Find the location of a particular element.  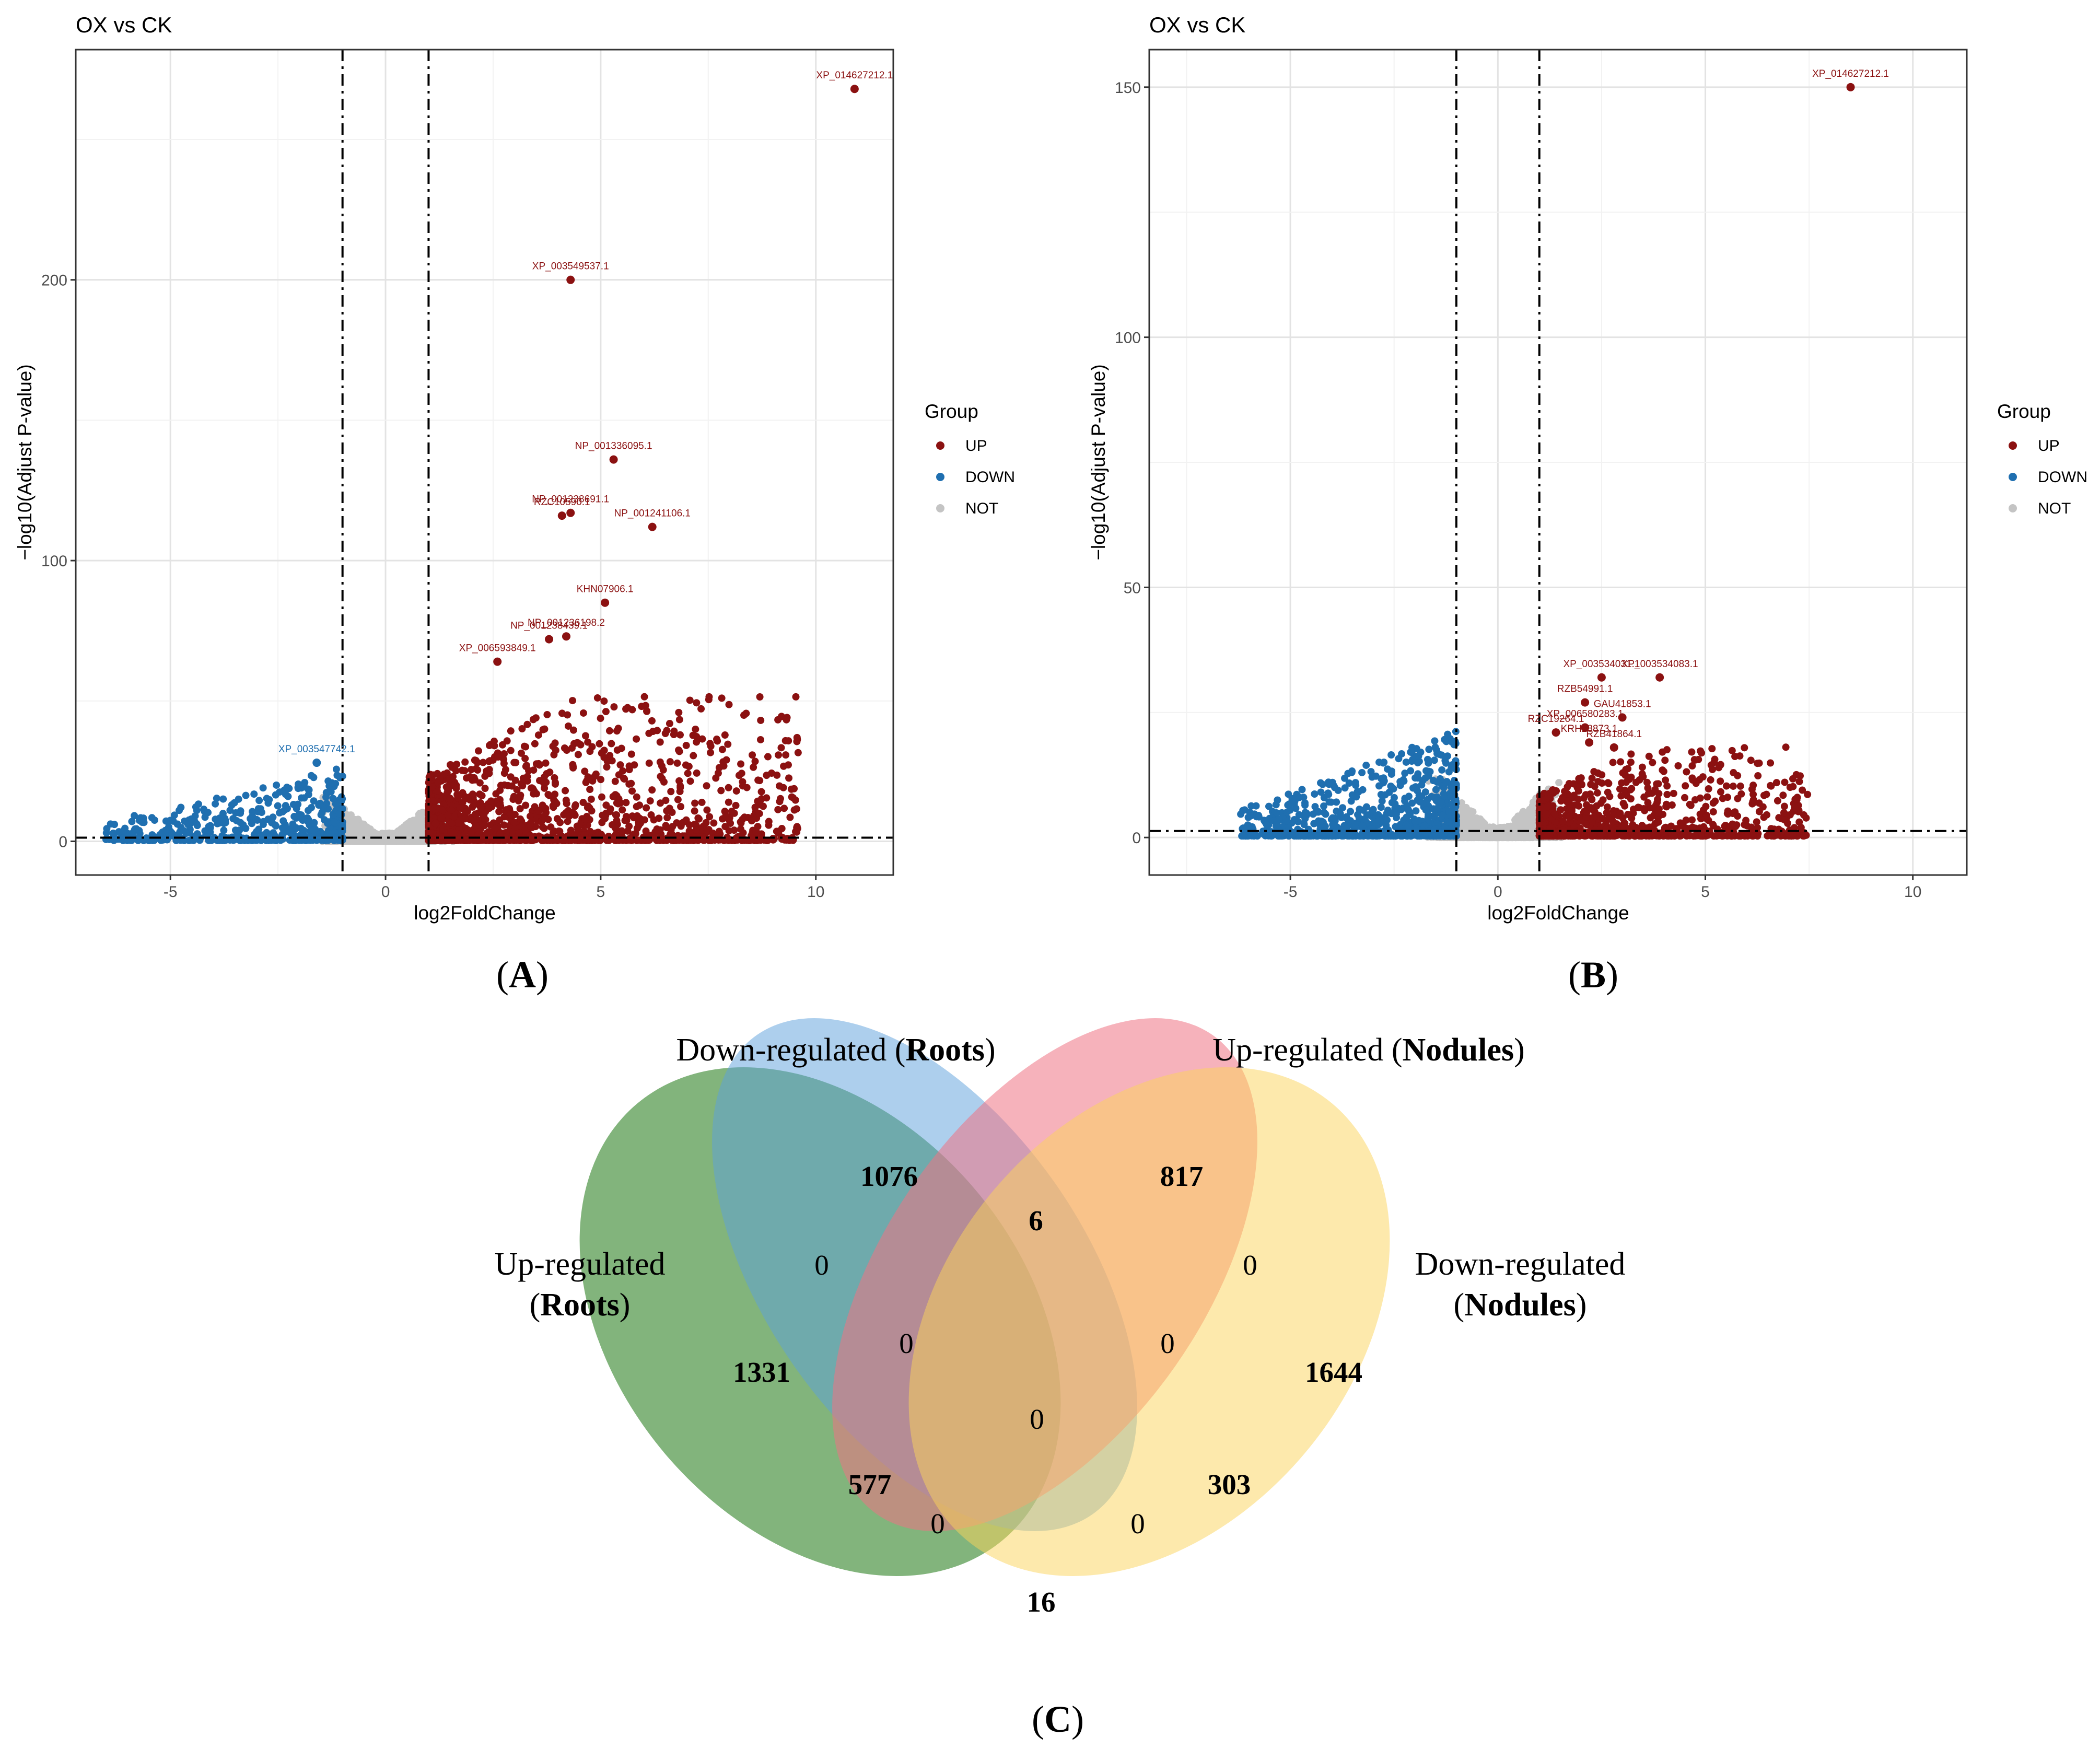

y-tick-label: 200 is located at coordinates (54, 280).